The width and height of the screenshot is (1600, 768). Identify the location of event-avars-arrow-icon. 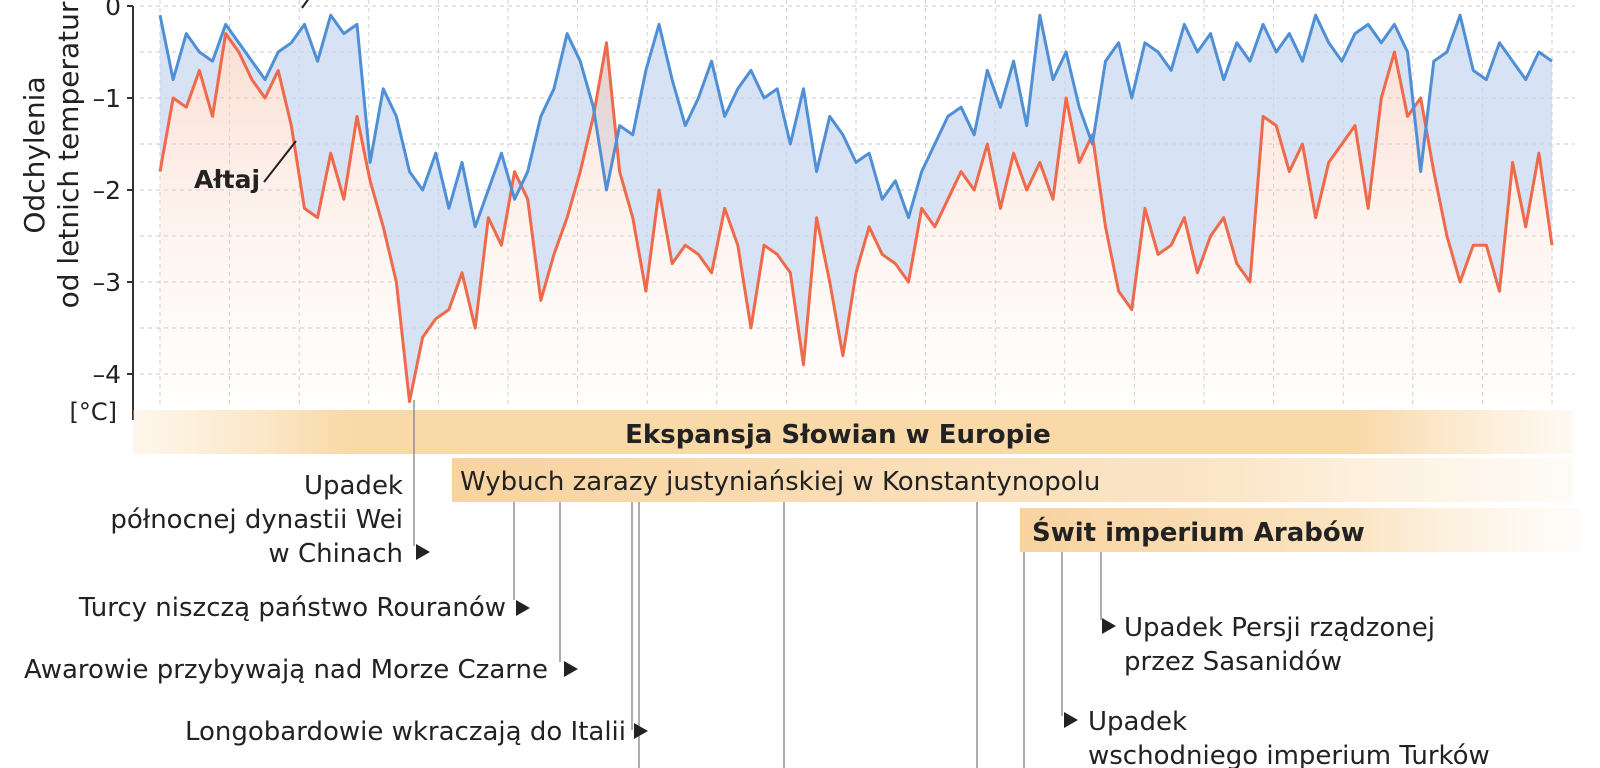
(571, 669).